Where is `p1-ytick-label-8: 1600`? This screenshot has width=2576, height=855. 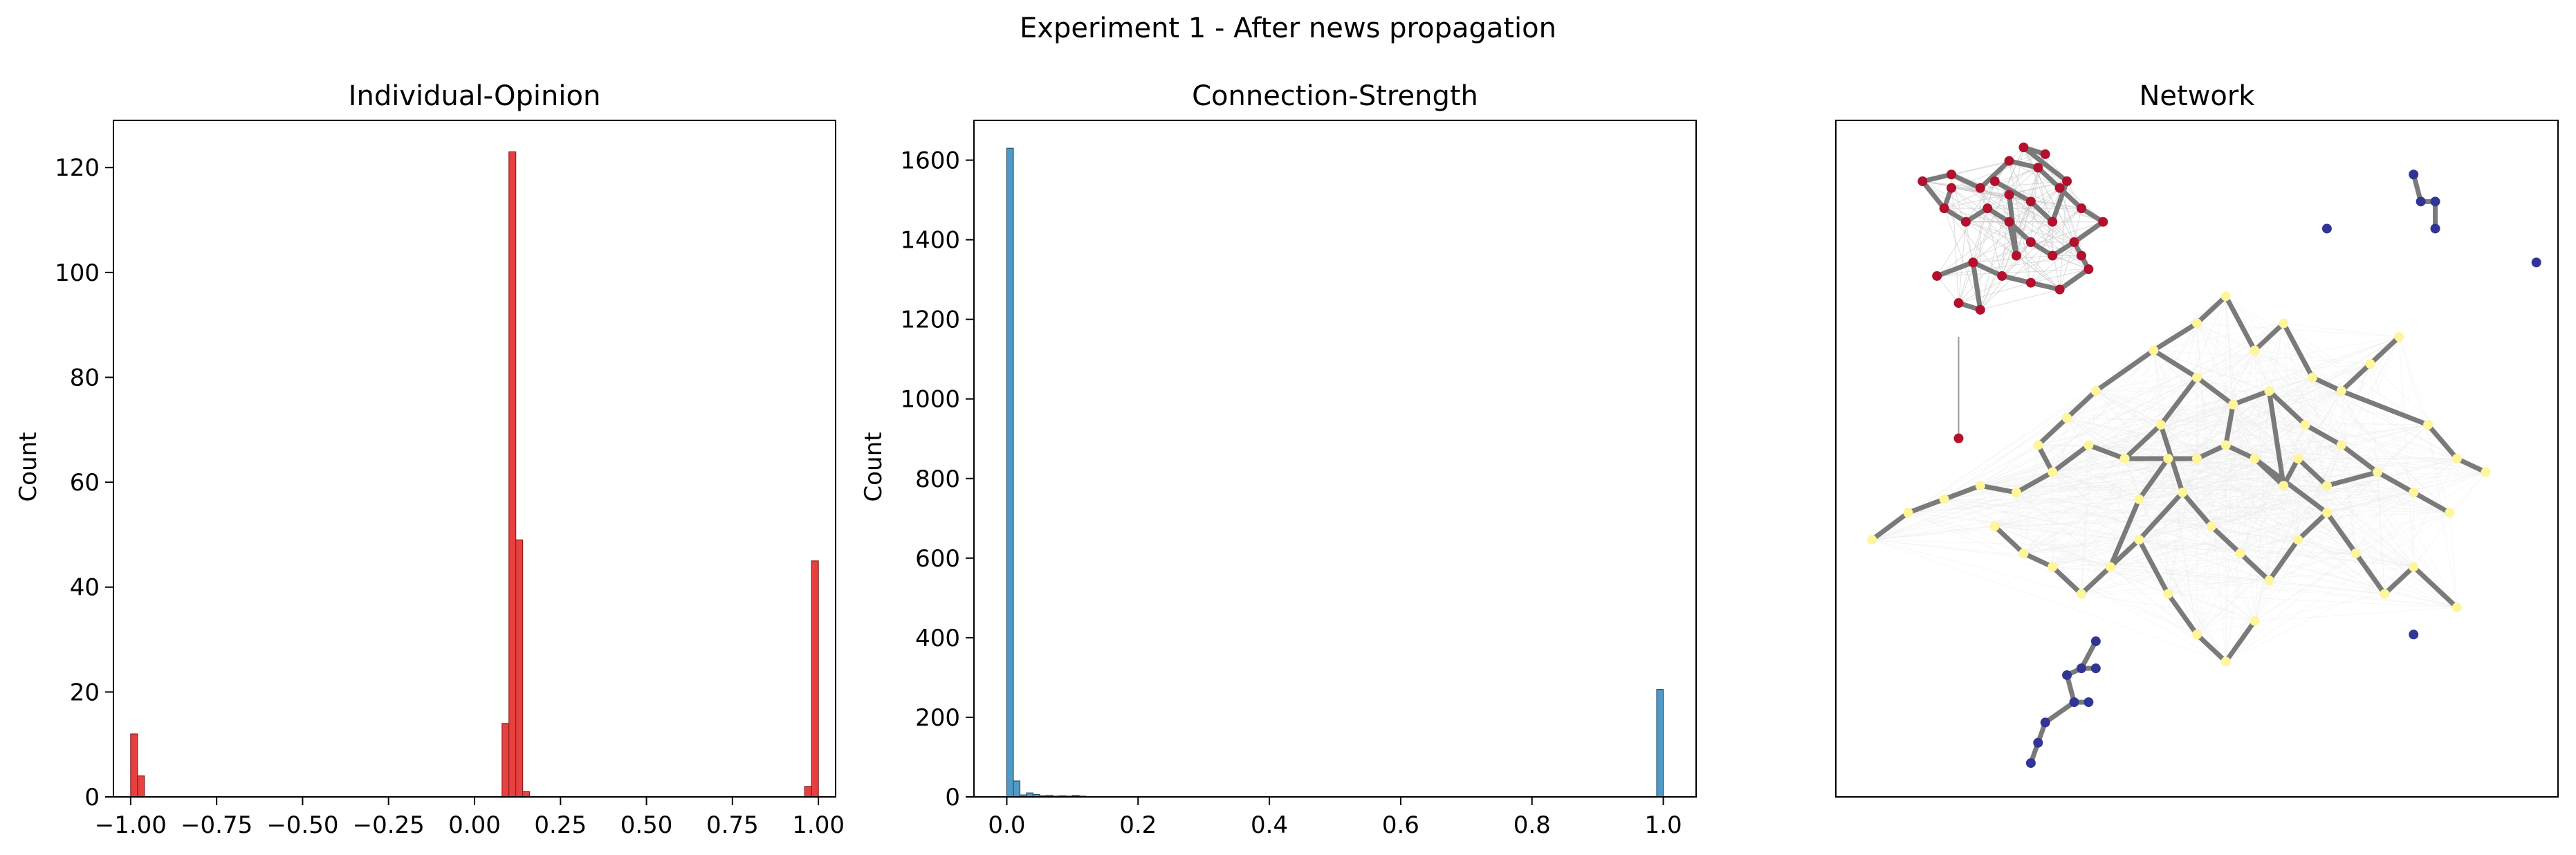
p1-ytick-label-8: 1600 is located at coordinates (930, 161).